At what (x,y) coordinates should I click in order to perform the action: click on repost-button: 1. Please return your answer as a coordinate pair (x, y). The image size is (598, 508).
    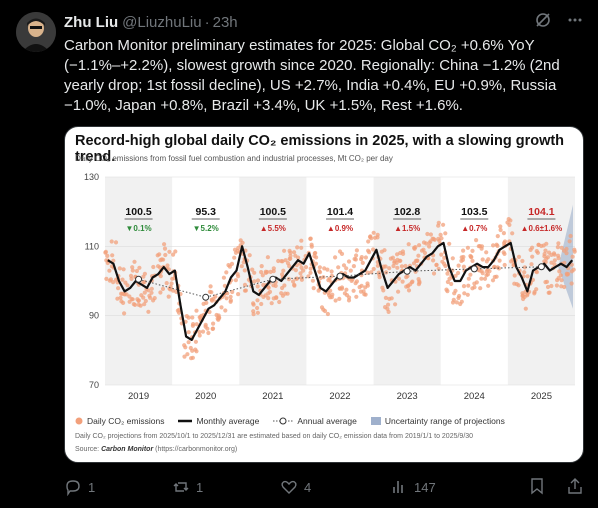
    Looking at the image, I should click on (226, 487).